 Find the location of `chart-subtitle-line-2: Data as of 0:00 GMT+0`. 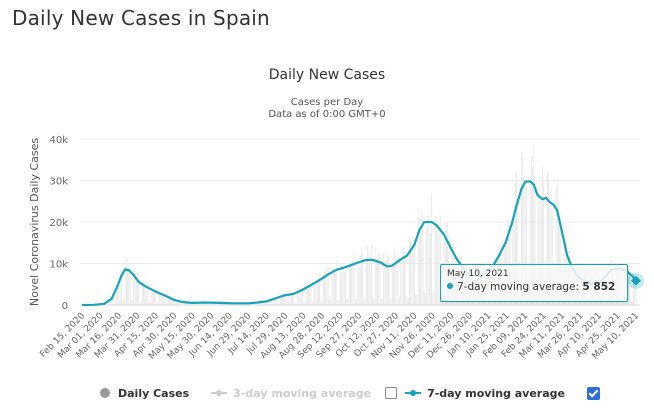

chart-subtitle-line-2: Data as of 0:00 GMT+0 is located at coordinates (327, 114).